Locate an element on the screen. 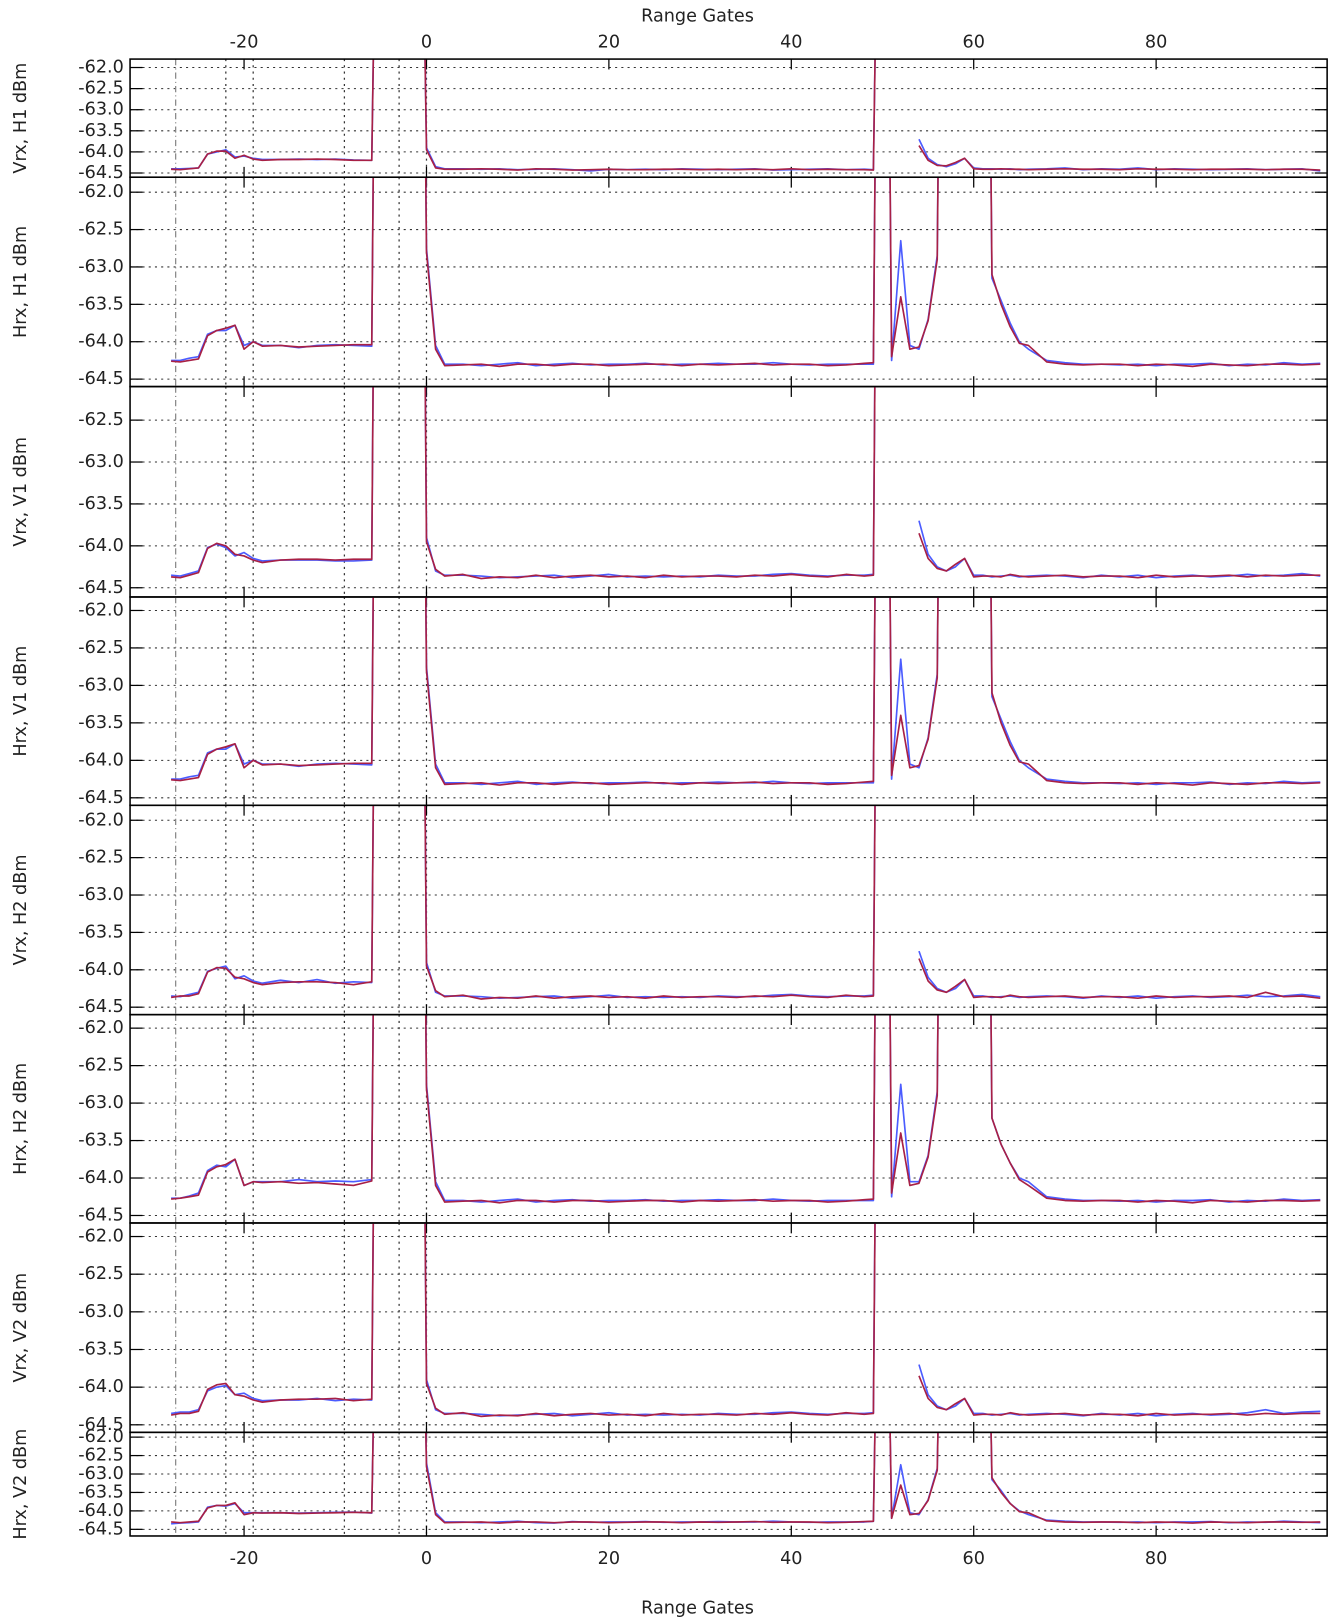 The width and height of the screenshot is (1338, 1622). y-axis-label: Vrx, V1 dBm is located at coordinates (21, 492).